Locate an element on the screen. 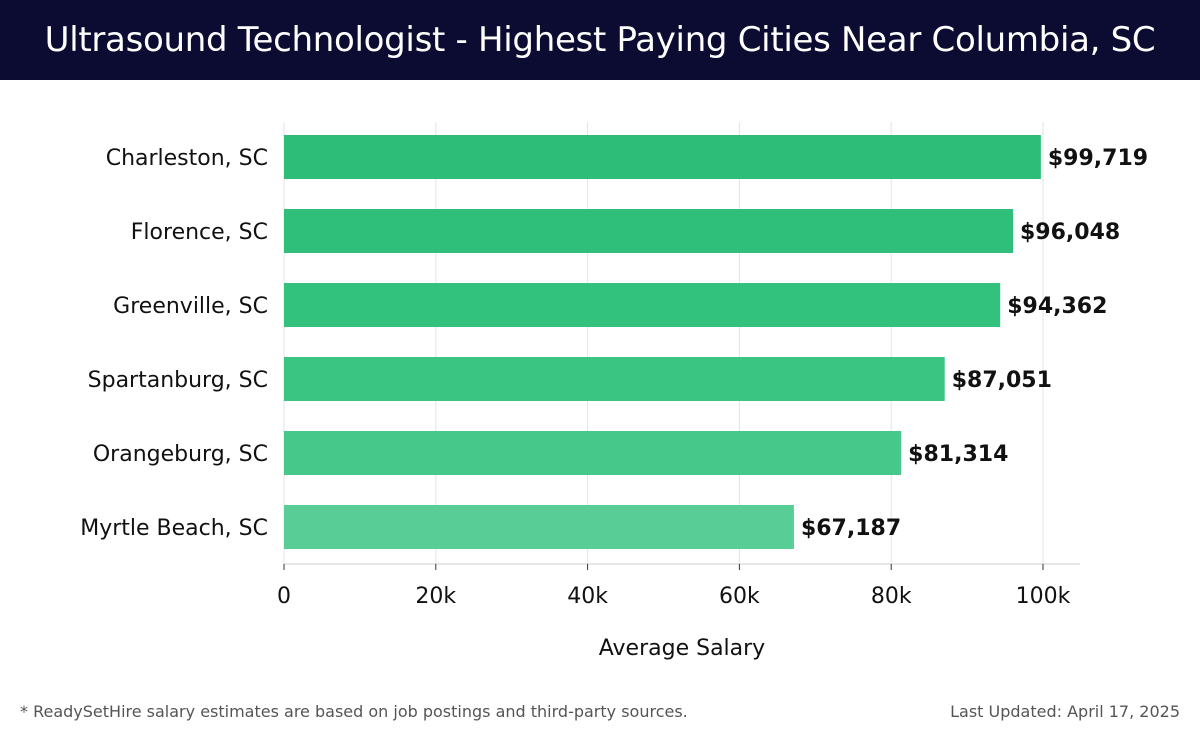 This screenshot has width=1200, height=740. category-label: Myrtle Beach, SC is located at coordinates (174, 528).